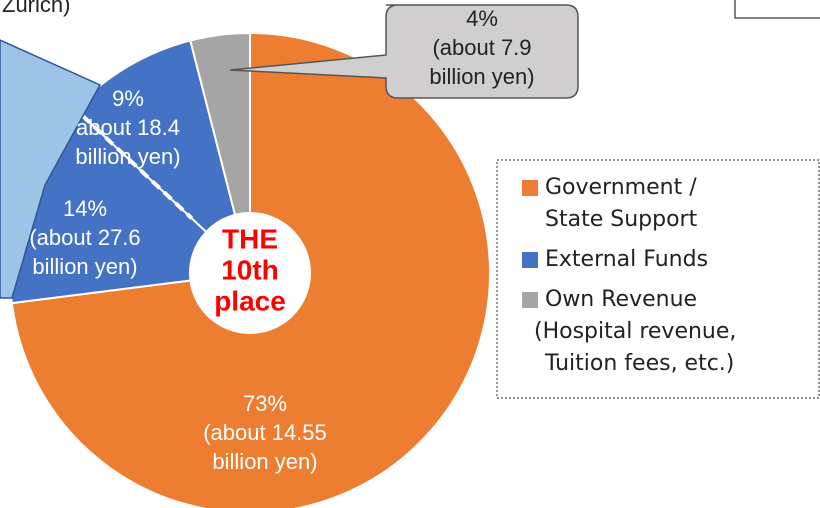 This screenshot has width=820, height=508. I want to click on value-label: (about 27.6, so click(84, 237).